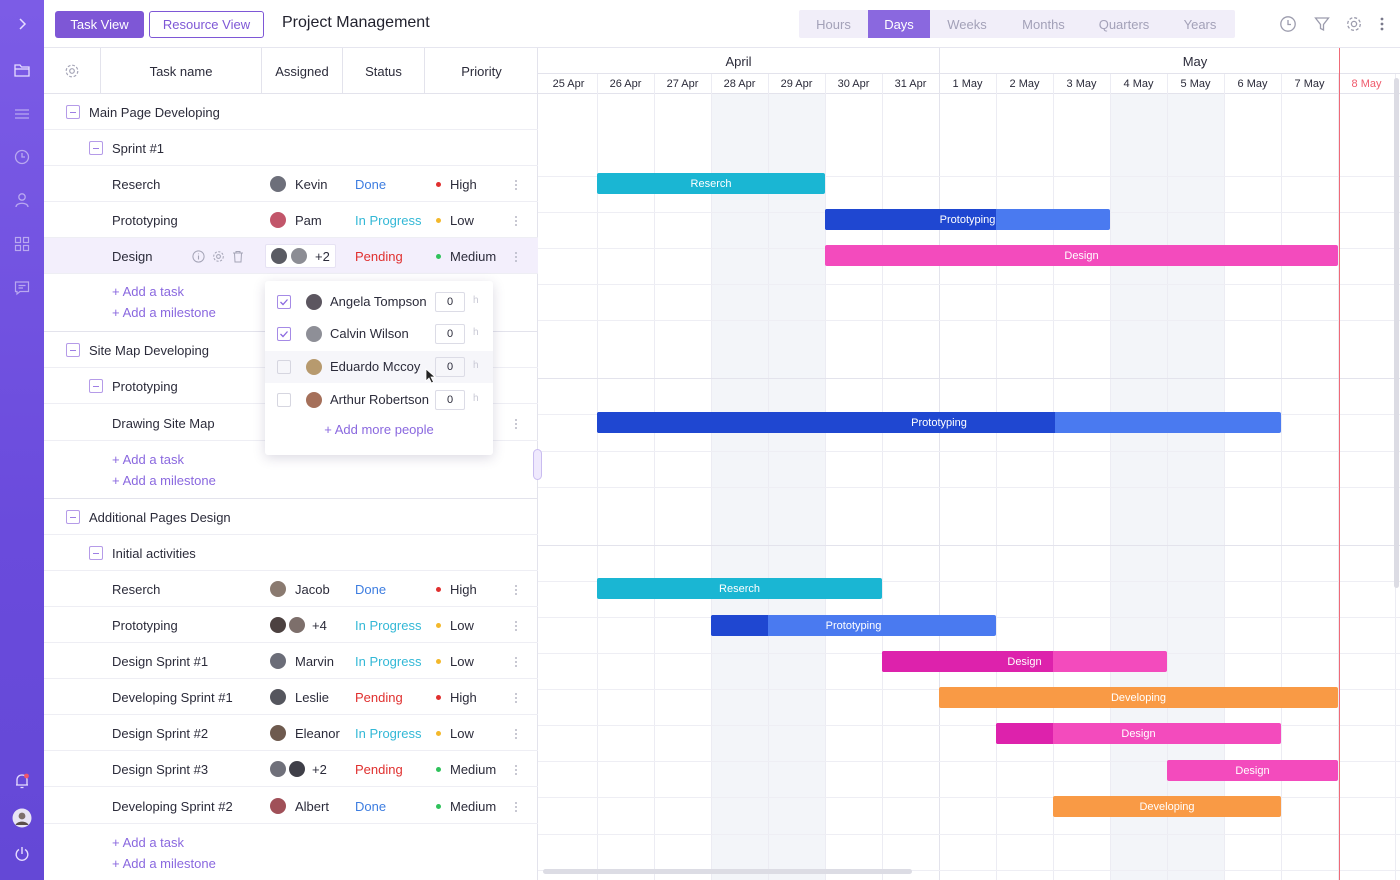 This screenshot has width=1400, height=880. What do you see at coordinates (319, 625) in the screenshot?
I see `assignee-count: +4` at bounding box center [319, 625].